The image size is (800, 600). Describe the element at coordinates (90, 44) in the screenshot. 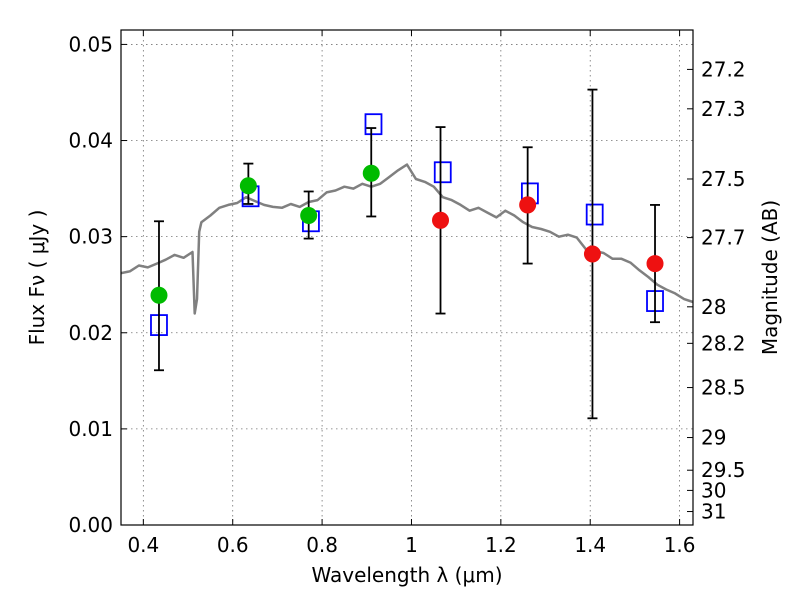

I see `y-tick-label: 0.05` at that location.